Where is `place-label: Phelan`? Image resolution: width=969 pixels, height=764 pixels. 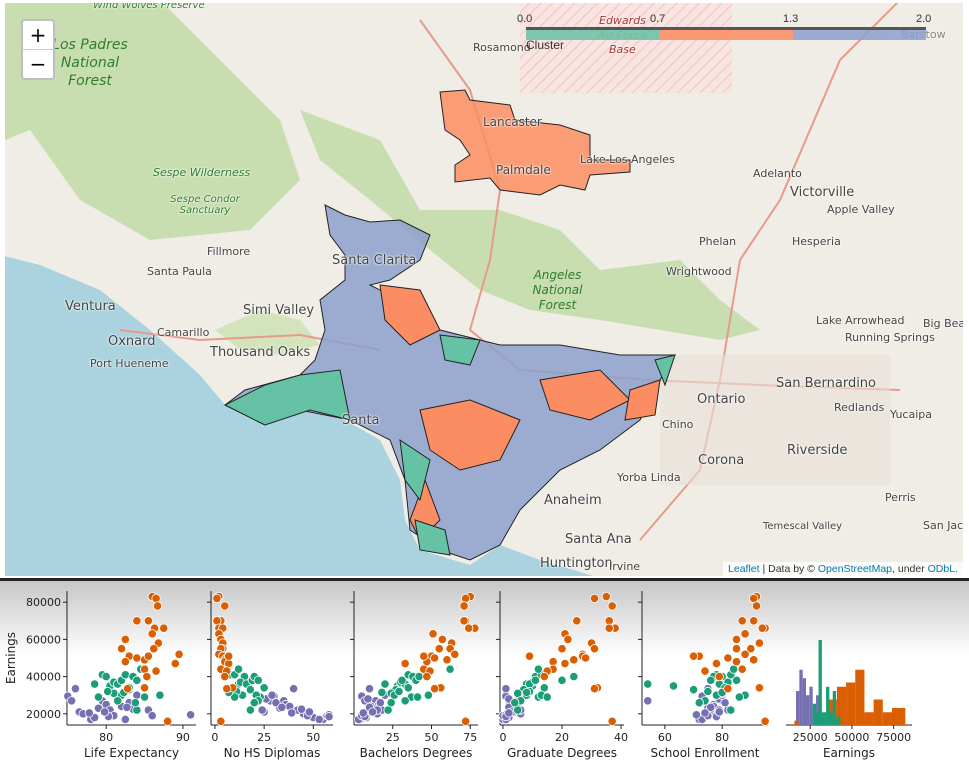
place-label: Phelan is located at coordinates (718, 241).